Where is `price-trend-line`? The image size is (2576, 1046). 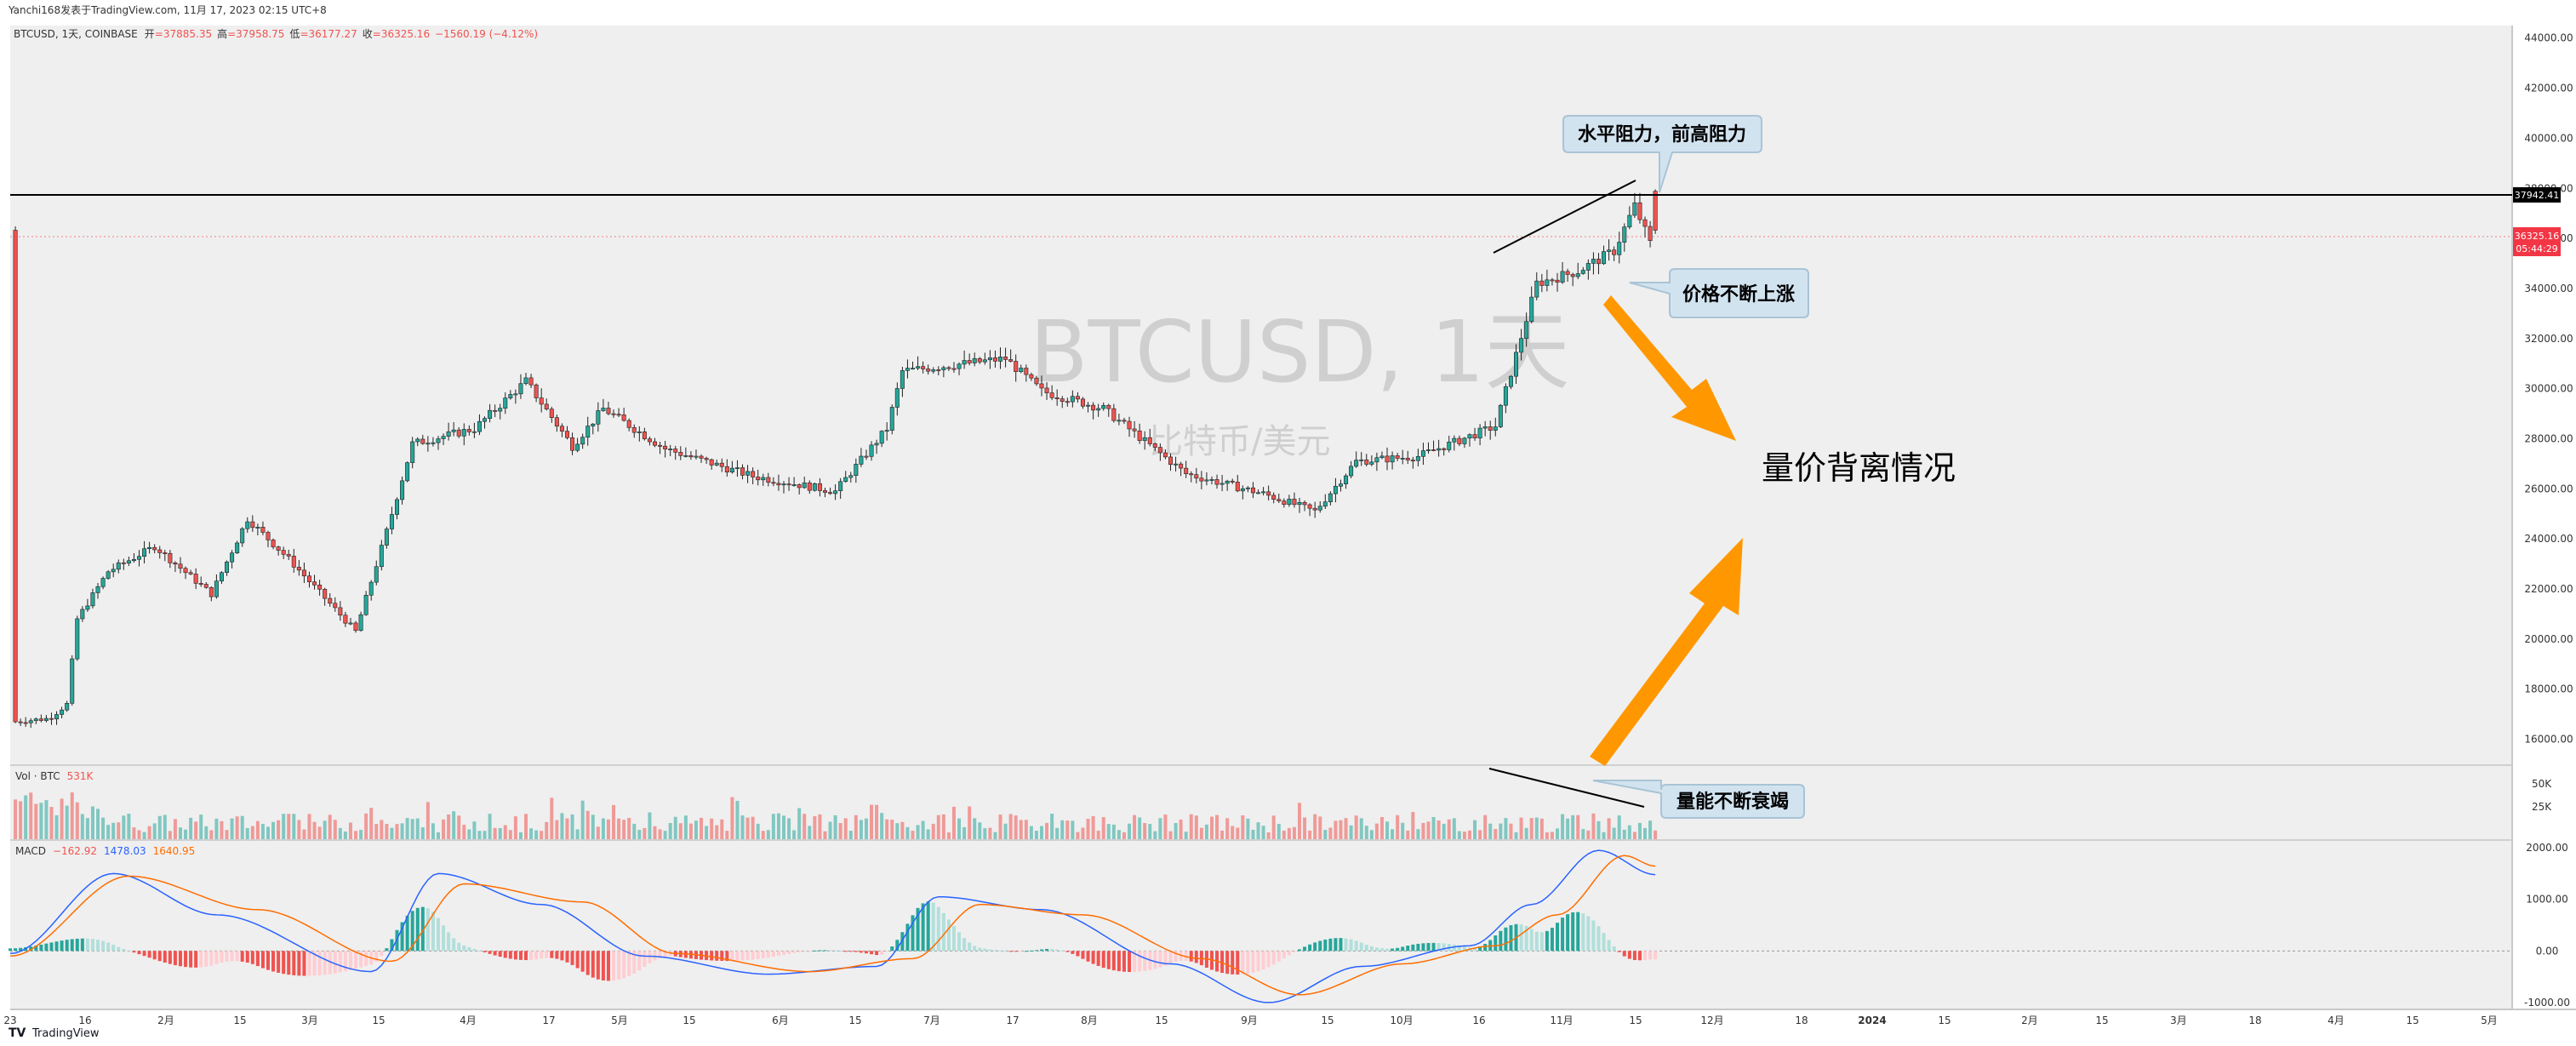 price-trend-line is located at coordinates (1564, 217).